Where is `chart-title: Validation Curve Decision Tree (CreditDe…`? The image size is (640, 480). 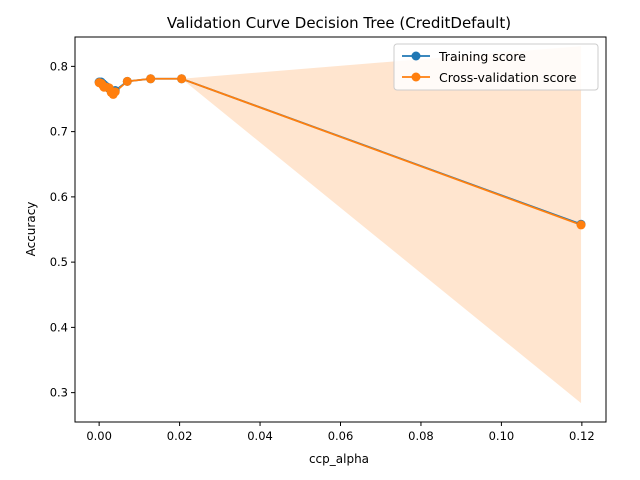
chart-title: Validation Curve Decision Tree (CreditDe… is located at coordinates (339, 23).